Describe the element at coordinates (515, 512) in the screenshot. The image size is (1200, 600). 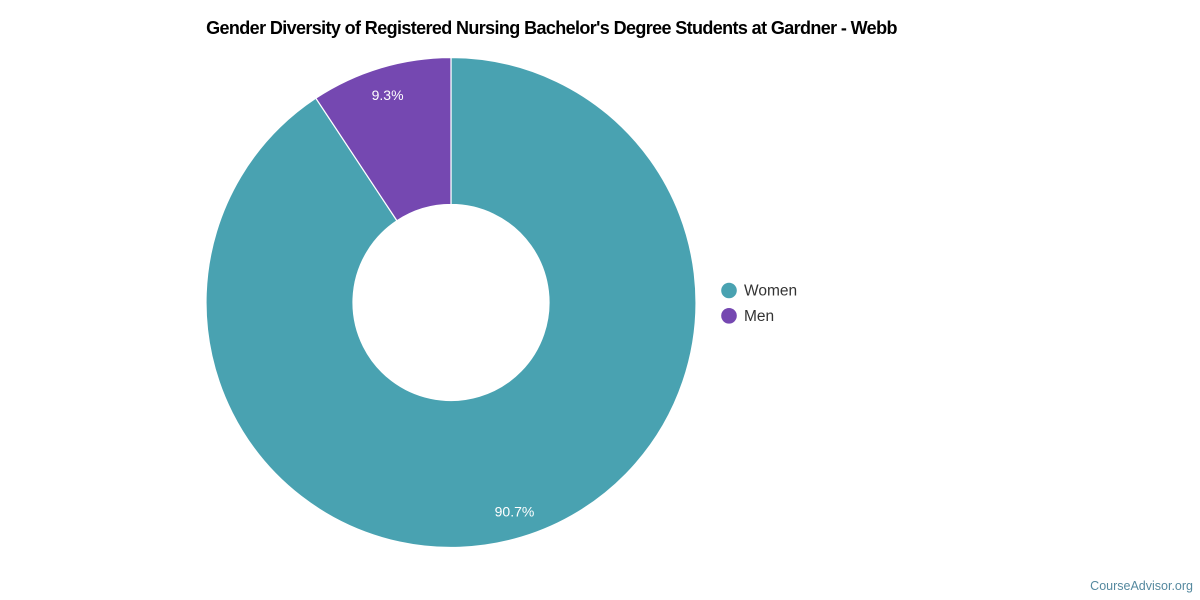
I see `svg-text: 90.7%` at that location.